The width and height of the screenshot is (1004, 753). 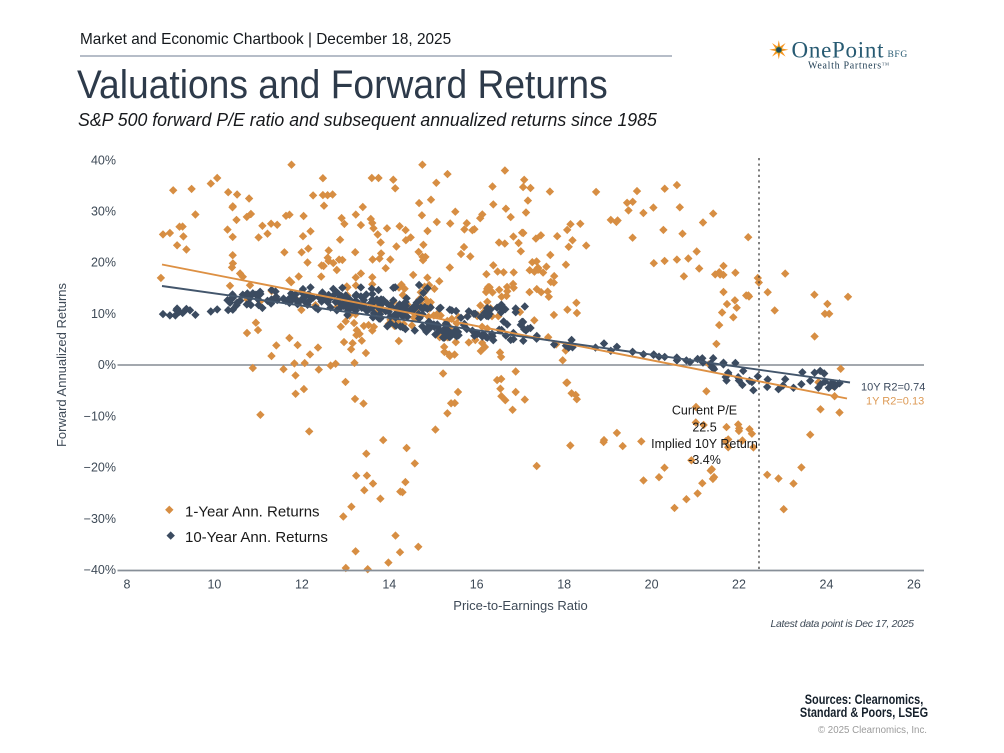 What do you see at coordinates (477, 585) in the screenshot?
I see `svg-text: 16` at bounding box center [477, 585].